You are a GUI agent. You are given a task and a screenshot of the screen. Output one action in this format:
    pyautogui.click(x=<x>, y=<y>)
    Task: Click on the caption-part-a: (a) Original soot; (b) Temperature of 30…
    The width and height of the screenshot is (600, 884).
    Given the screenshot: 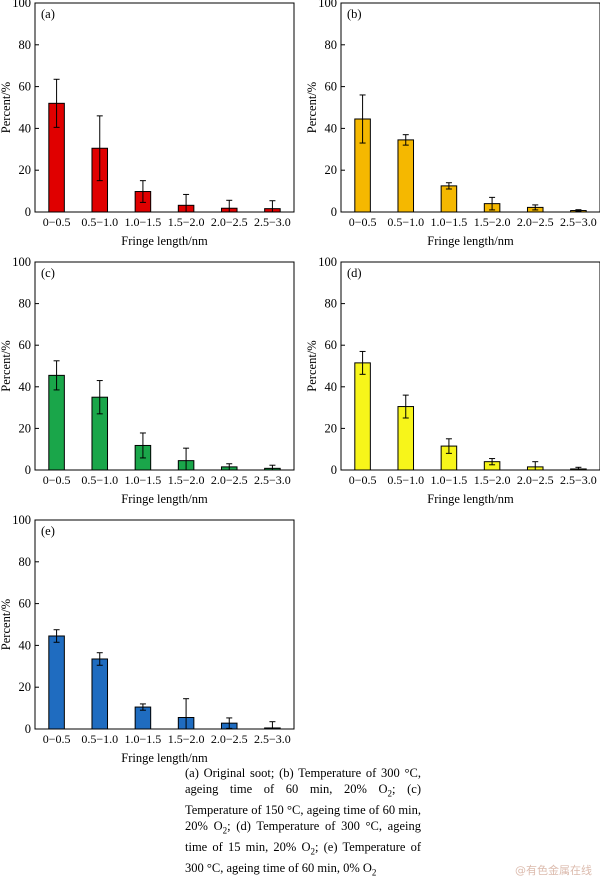 What is the action you would take?
    pyautogui.click(x=303, y=781)
    